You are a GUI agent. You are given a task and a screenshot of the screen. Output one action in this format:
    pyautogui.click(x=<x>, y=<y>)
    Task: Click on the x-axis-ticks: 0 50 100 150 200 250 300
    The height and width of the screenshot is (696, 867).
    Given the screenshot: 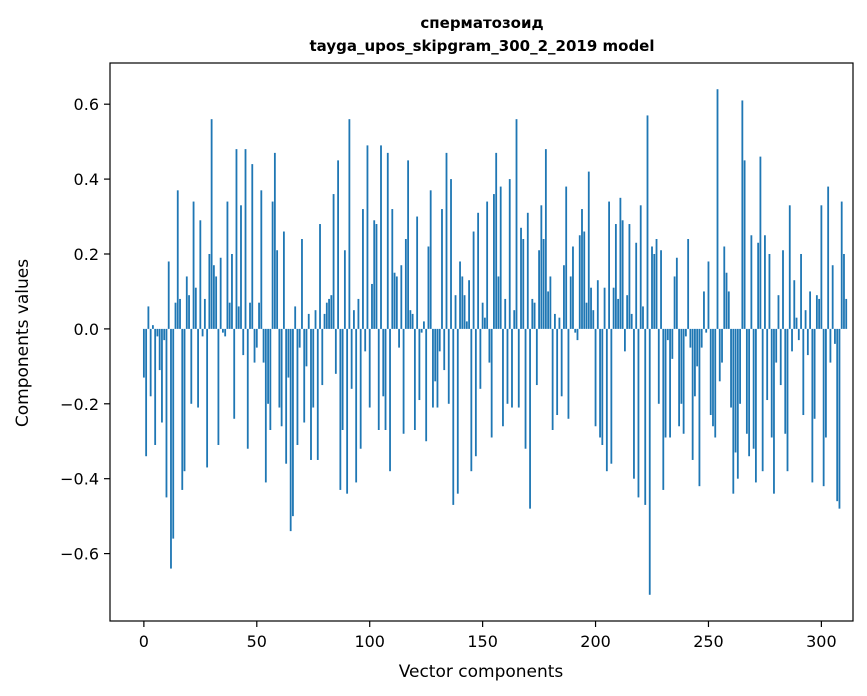 What is the action you would take?
    pyautogui.click(x=488, y=636)
    